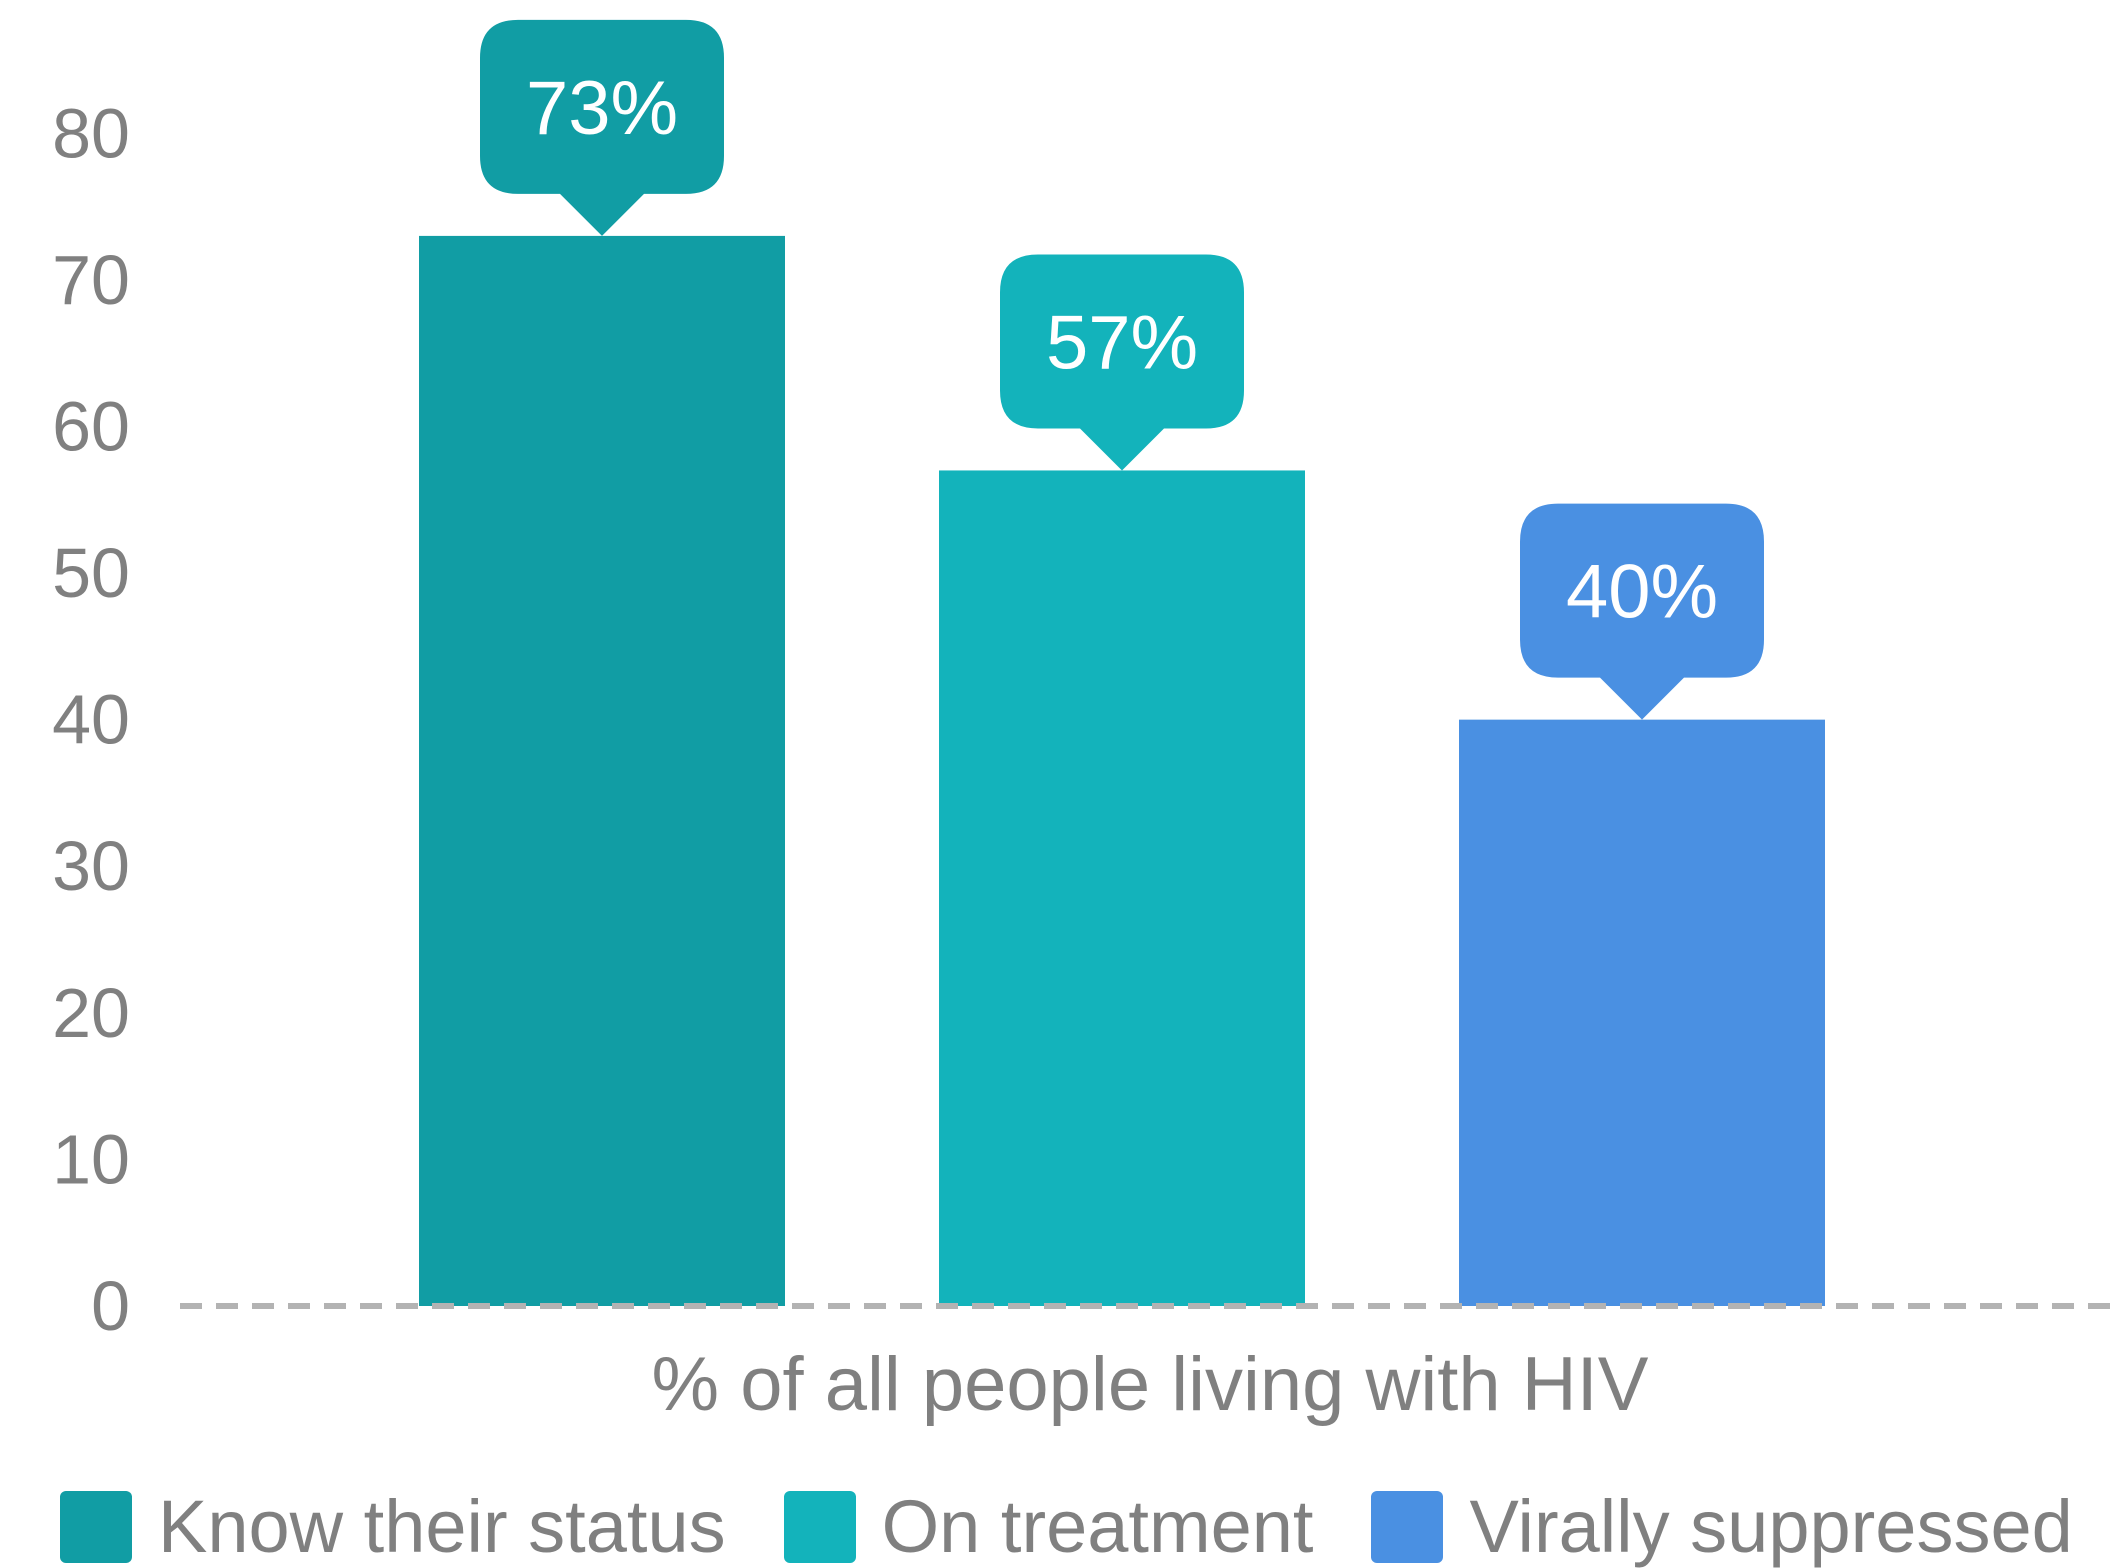  What do you see at coordinates (602, 770) in the screenshot?
I see `bar-know-their-status` at bounding box center [602, 770].